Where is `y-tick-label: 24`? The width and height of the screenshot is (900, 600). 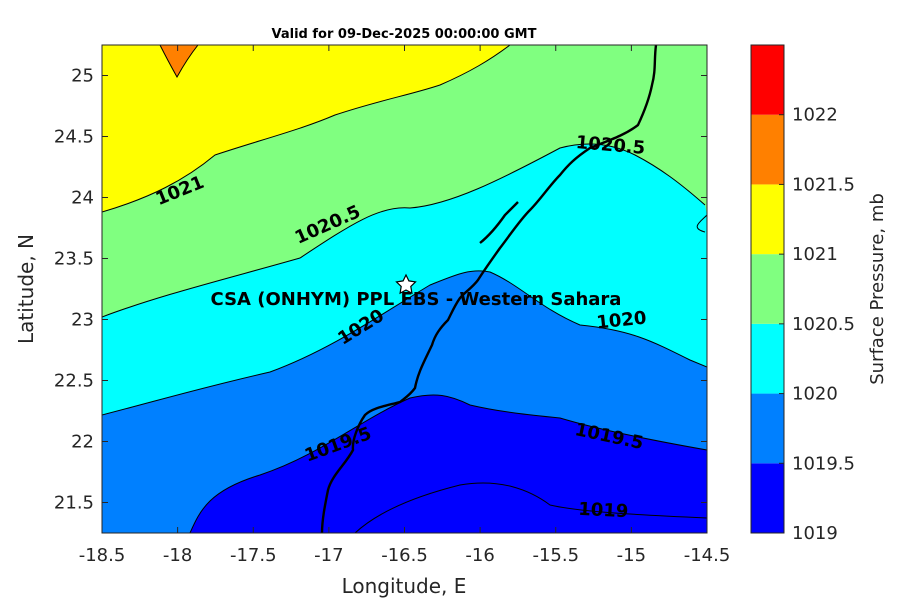
y-tick-label: 24 is located at coordinates (82, 198).